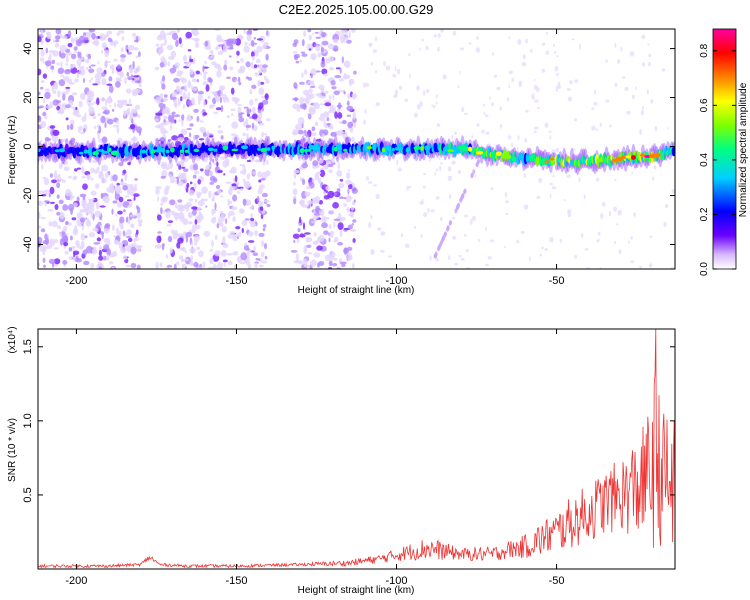 The height and width of the screenshot is (600, 750). I want to click on y-tick-label: 1.0, so click(28, 420).